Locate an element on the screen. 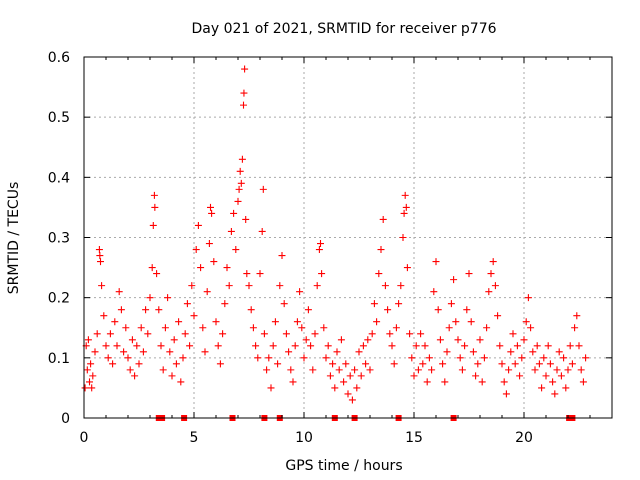  x-axis-label: GPS time / hours is located at coordinates (343, 466).